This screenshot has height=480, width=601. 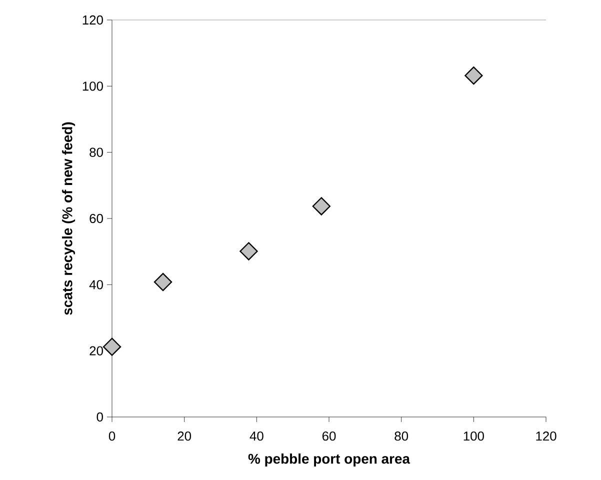 What do you see at coordinates (474, 436) in the screenshot?
I see `x-tick-label: 100` at bounding box center [474, 436].